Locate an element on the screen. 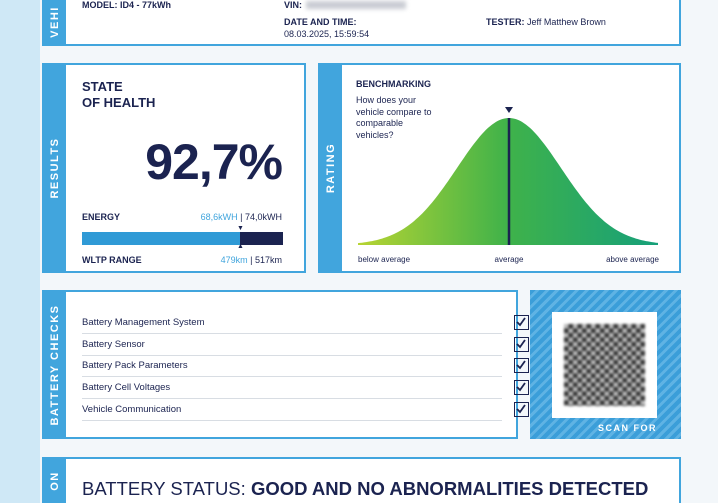 The height and width of the screenshot is (503, 718). check-item: Battery Pack Parameters is located at coordinates (135, 366).